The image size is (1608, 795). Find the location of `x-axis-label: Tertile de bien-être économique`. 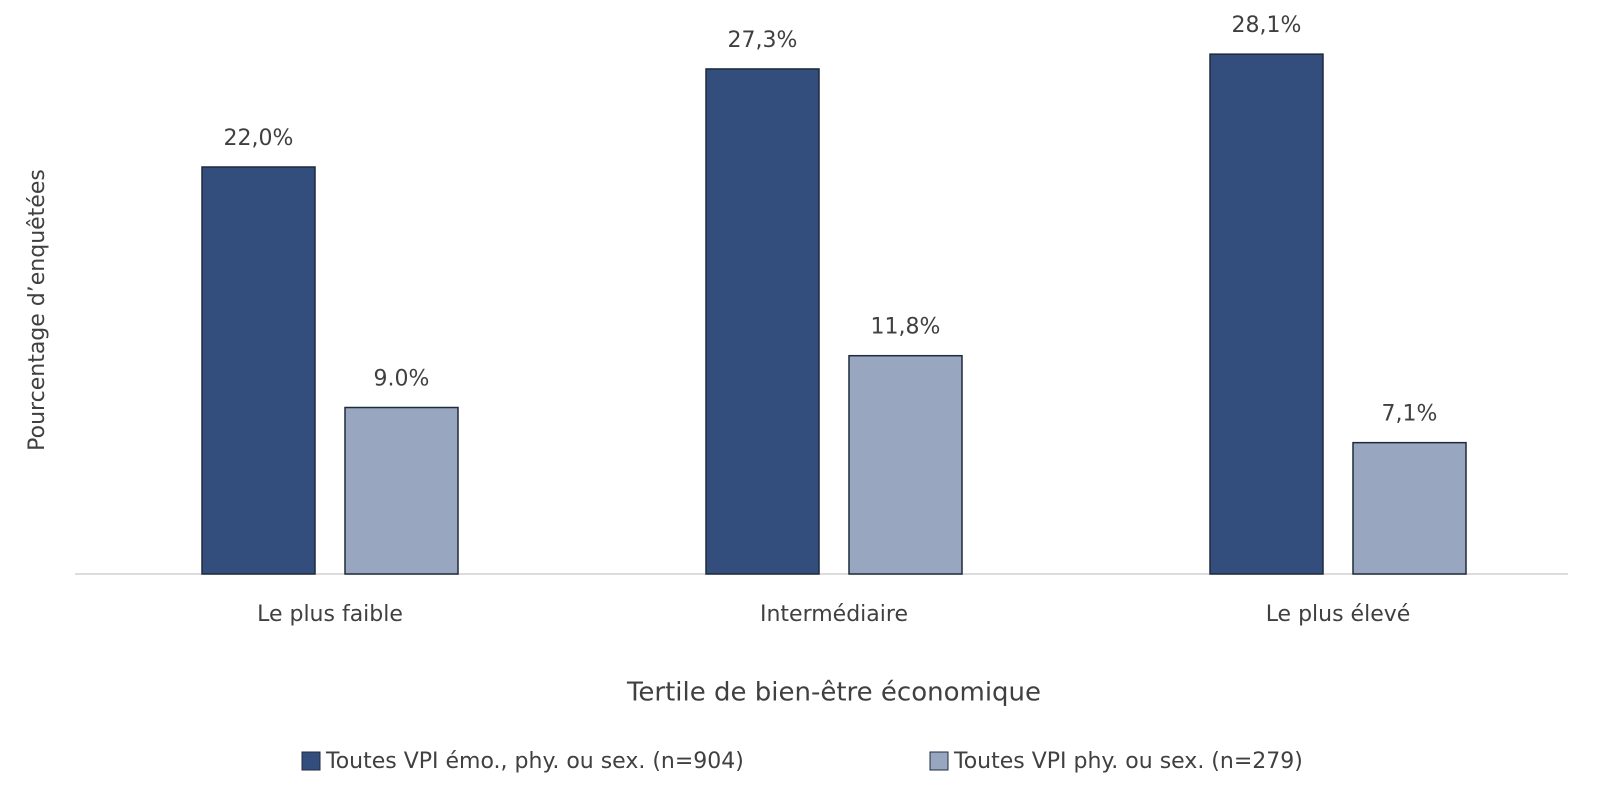

x-axis-label: Tertile de bien-être économique is located at coordinates (833, 693).